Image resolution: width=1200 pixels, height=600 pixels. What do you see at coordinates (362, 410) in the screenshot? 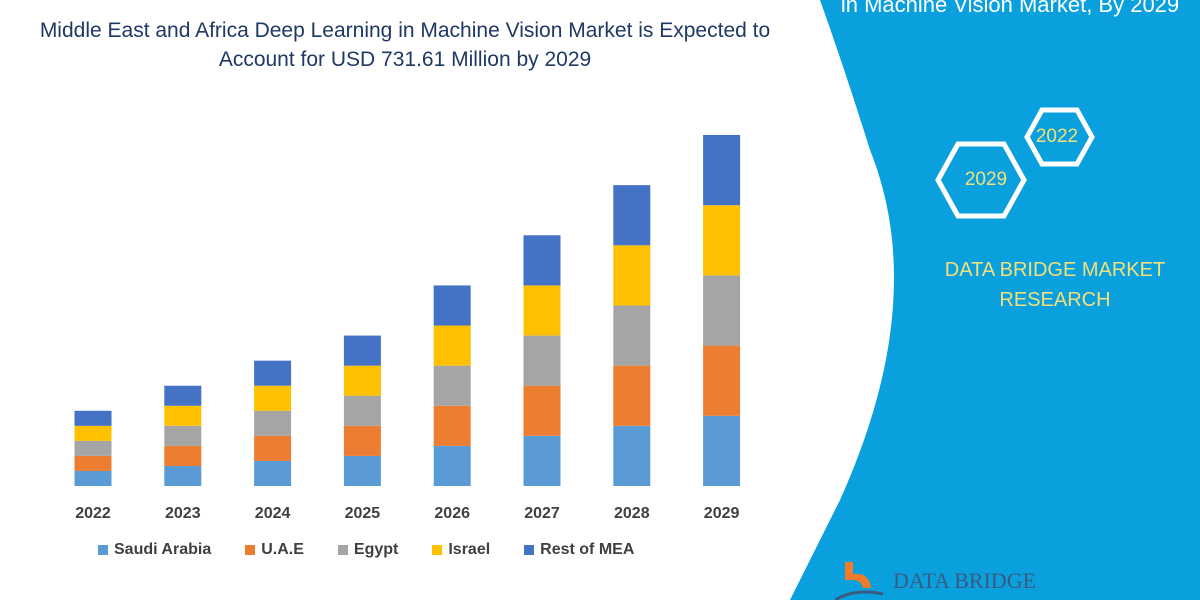
I see `bar-segment-2025-egypt` at bounding box center [362, 410].